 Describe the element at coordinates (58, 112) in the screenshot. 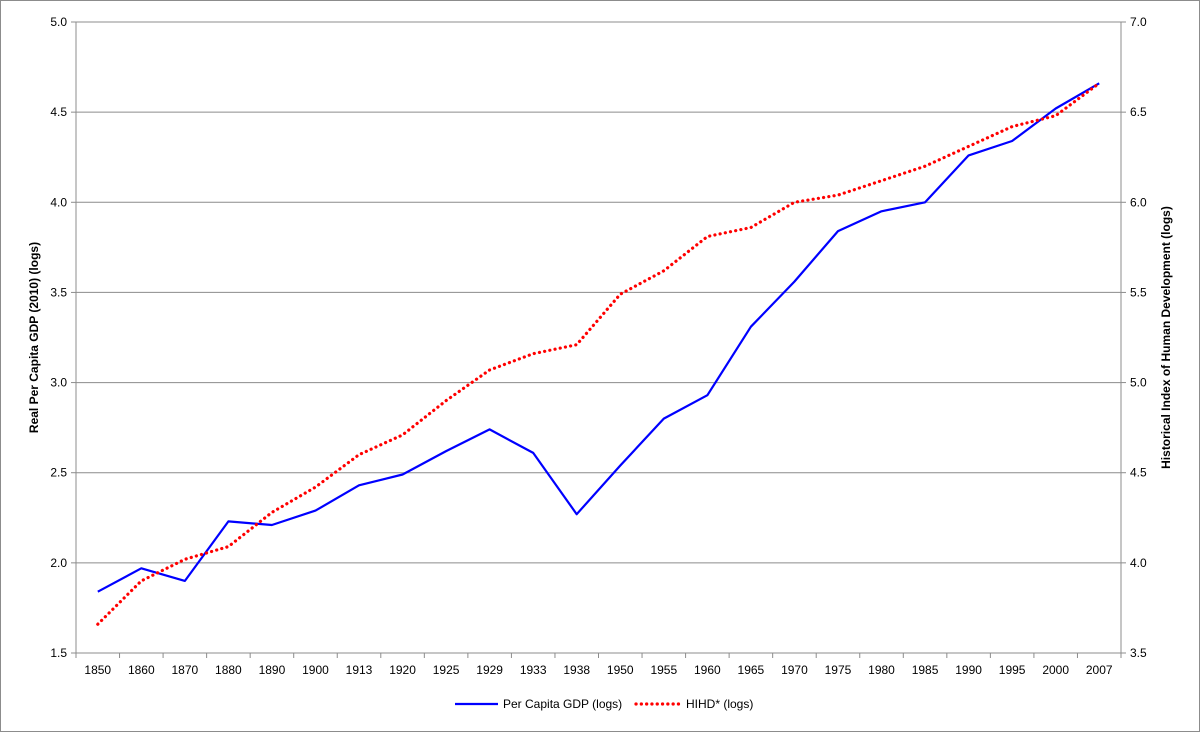

I see `y-tick-label-left: 4.5` at that location.